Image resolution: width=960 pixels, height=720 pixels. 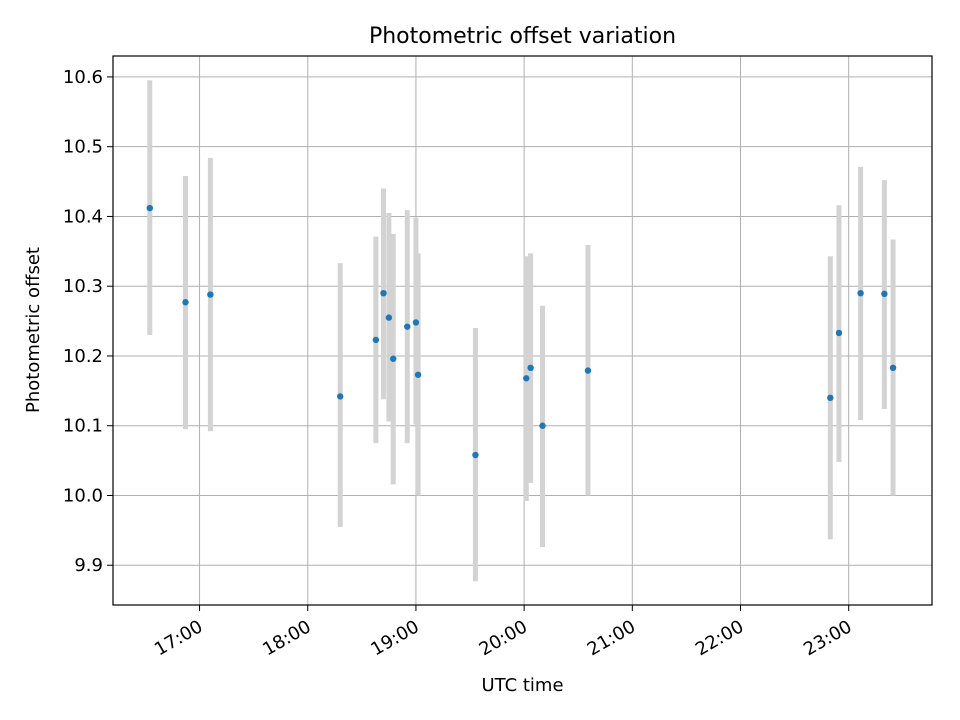 I want to click on y-tick-label: 10.0, so click(x=83, y=495).